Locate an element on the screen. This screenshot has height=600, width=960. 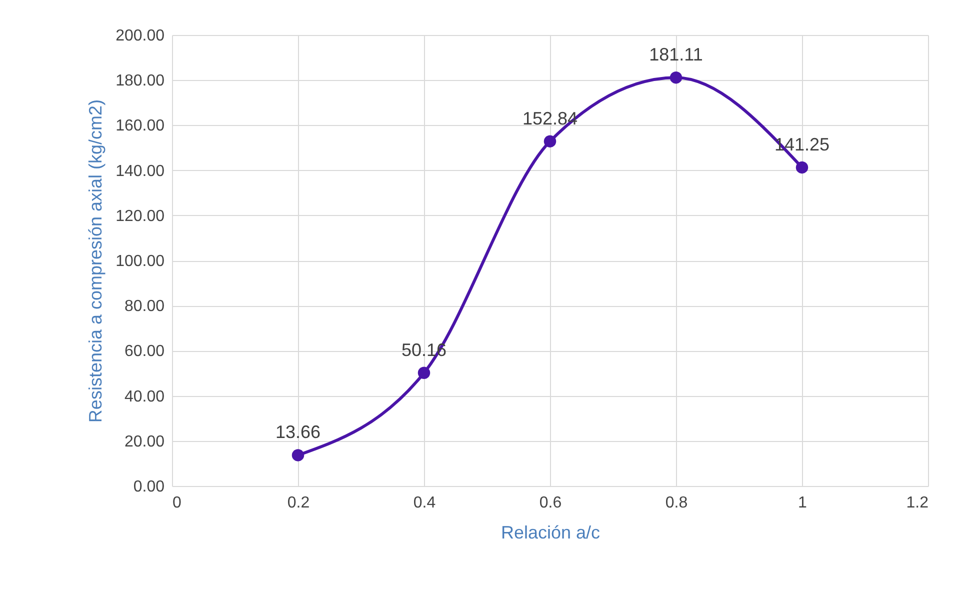
y-tick-label: 80.00 is located at coordinates (144, 307).